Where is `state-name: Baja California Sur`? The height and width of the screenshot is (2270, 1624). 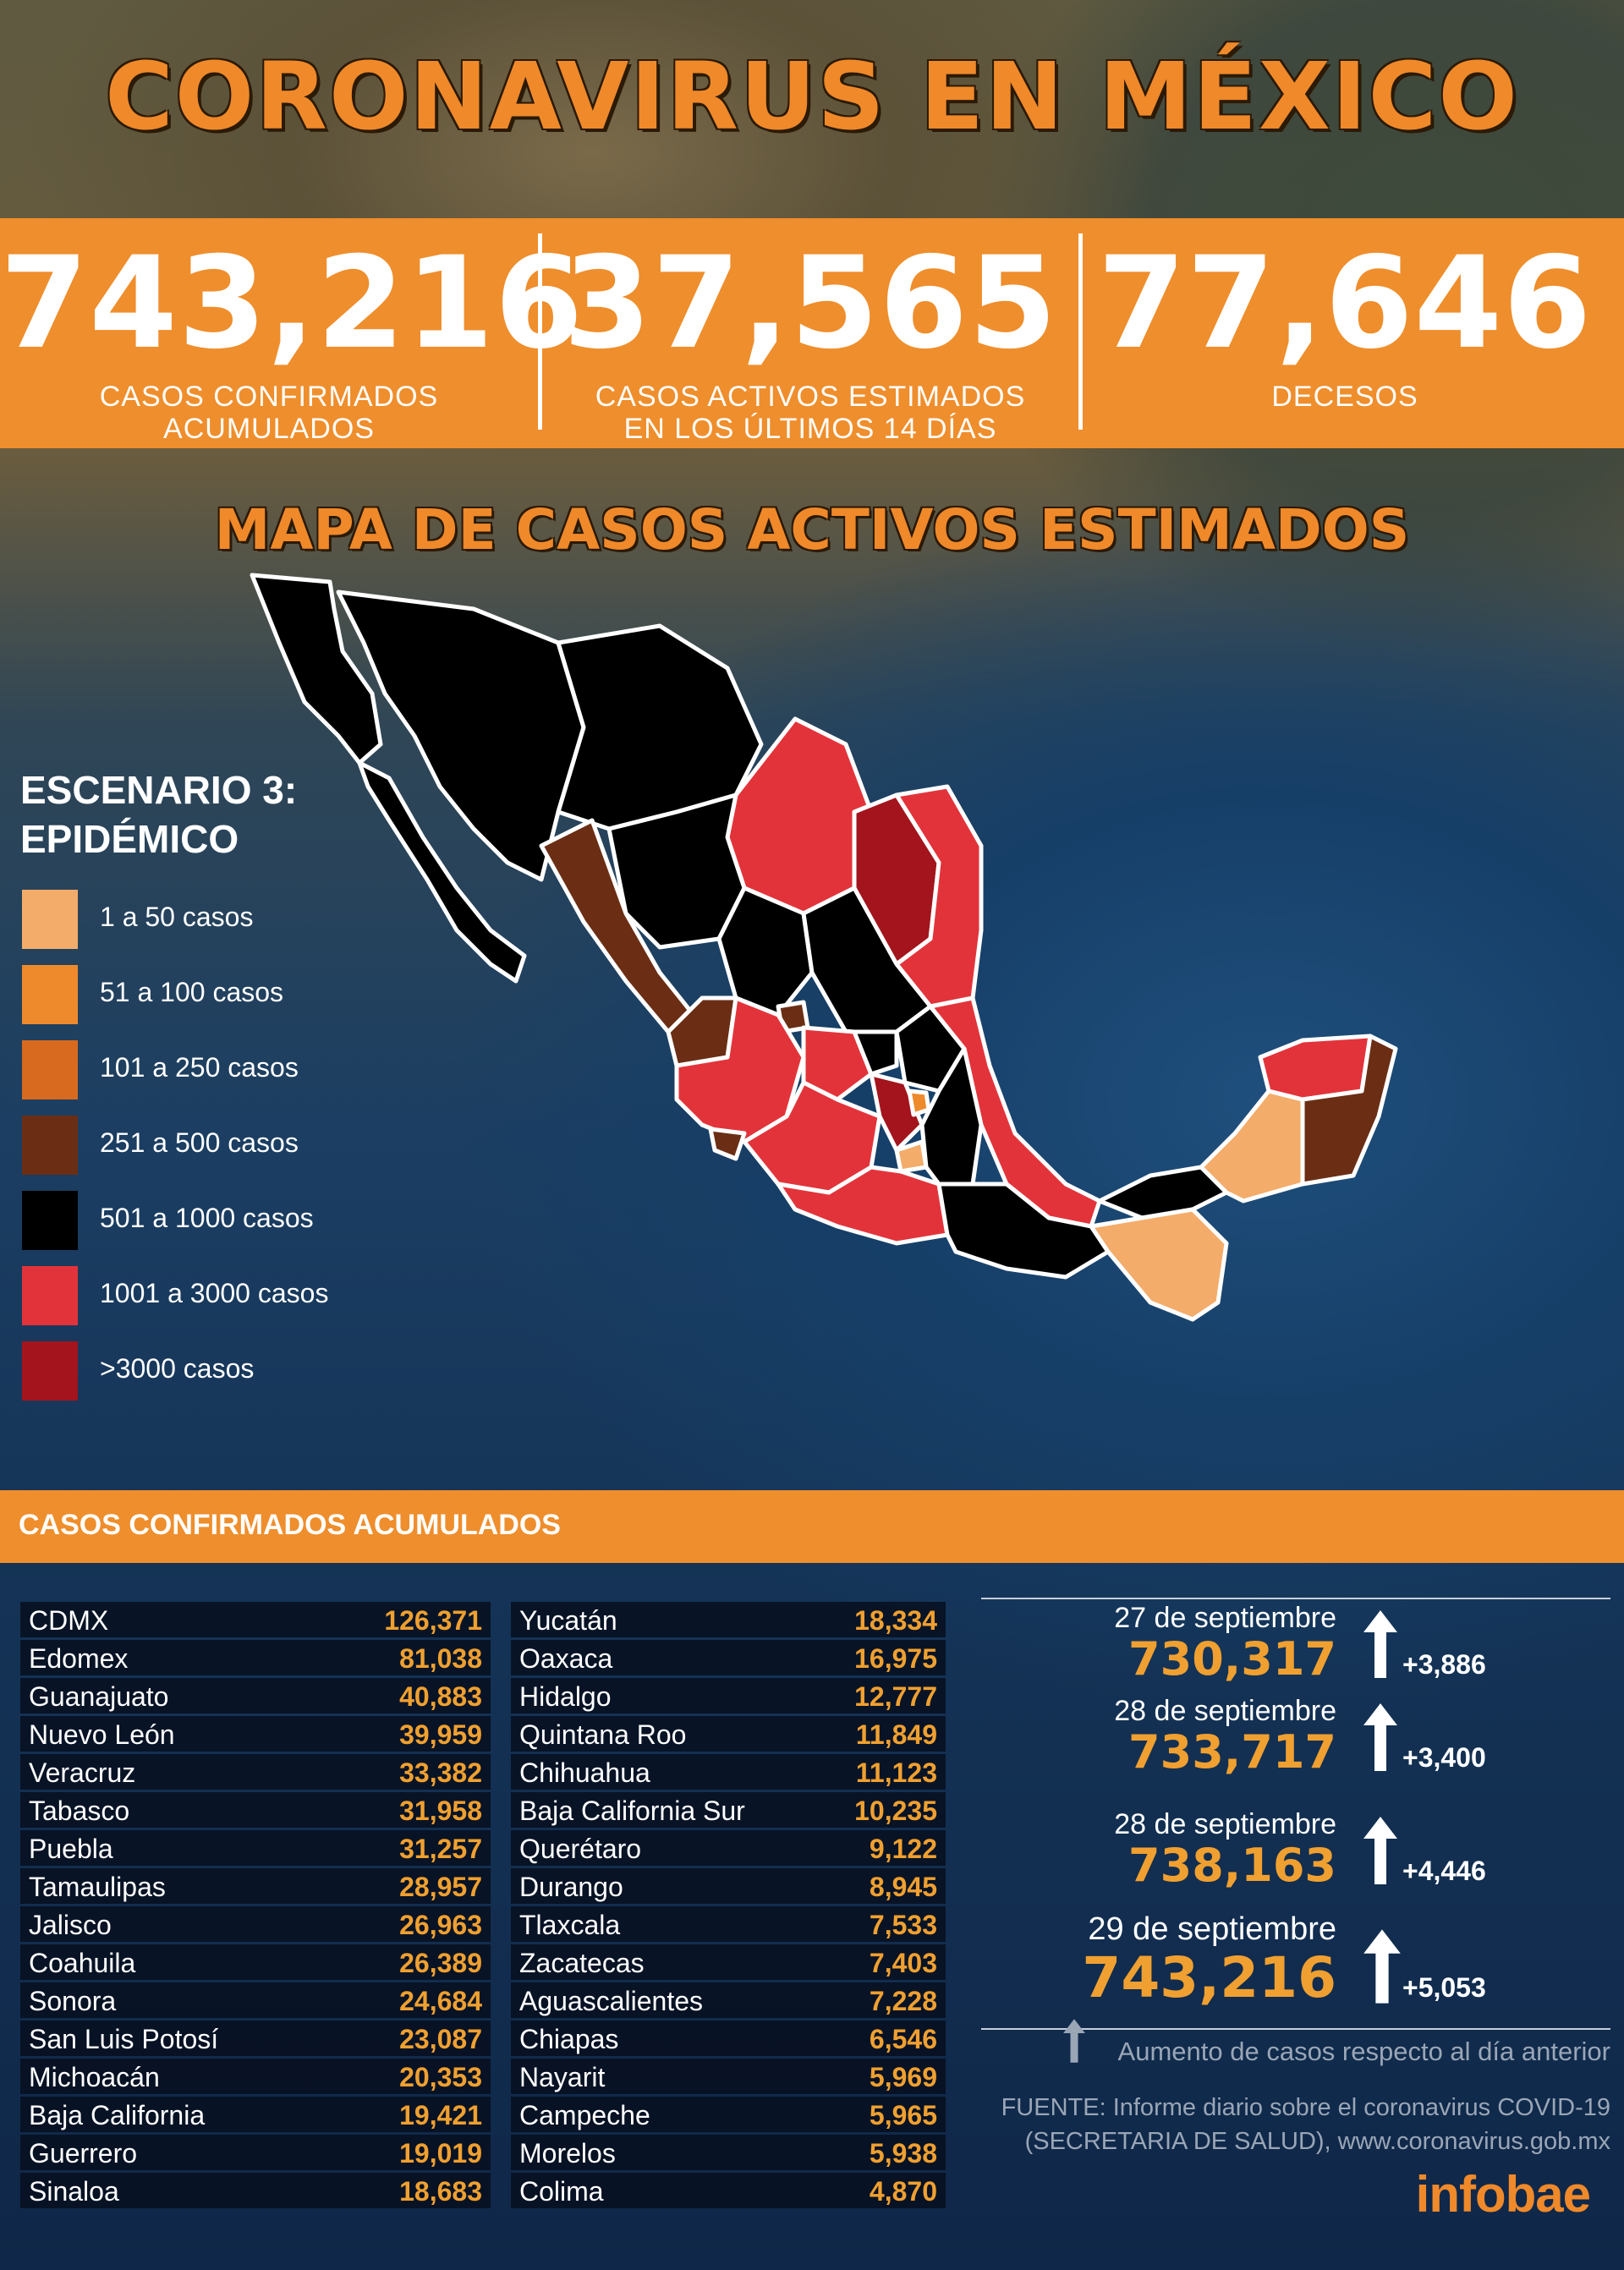 state-name: Baja California Sur is located at coordinates (632, 1811).